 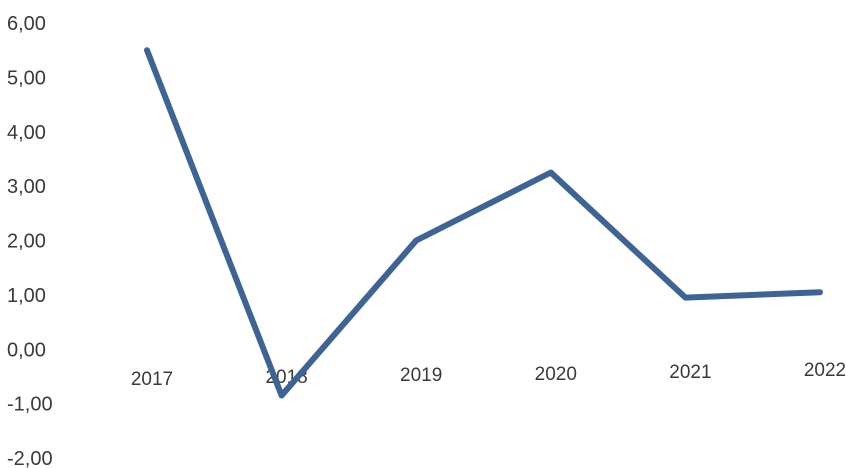 I want to click on x-axis: 2017 2018 2019 2020 2021 2022, so click(x=488, y=375).